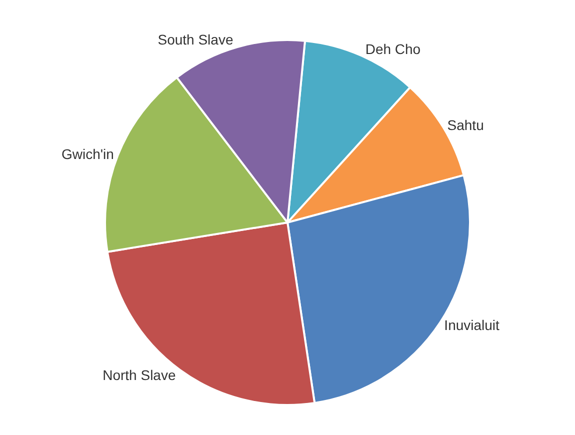 The width and height of the screenshot is (575, 435). What do you see at coordinates (393, 48) in the screenshot?
I see `slice-label: Deh Cho` at bounding box center [393, 48].